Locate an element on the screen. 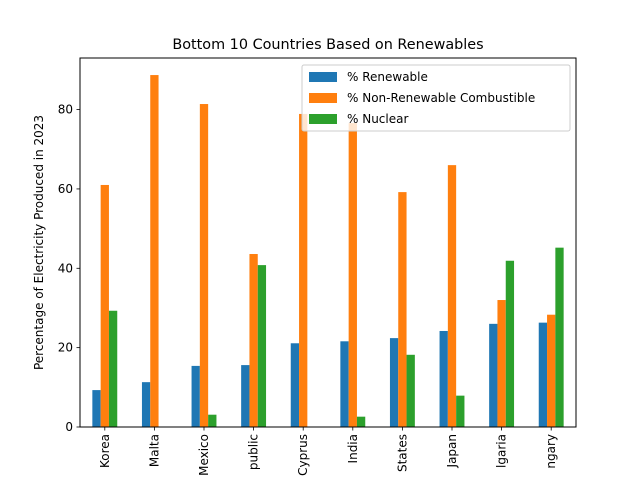  x-tick-label: Japan is located at coordinates (452, 451).